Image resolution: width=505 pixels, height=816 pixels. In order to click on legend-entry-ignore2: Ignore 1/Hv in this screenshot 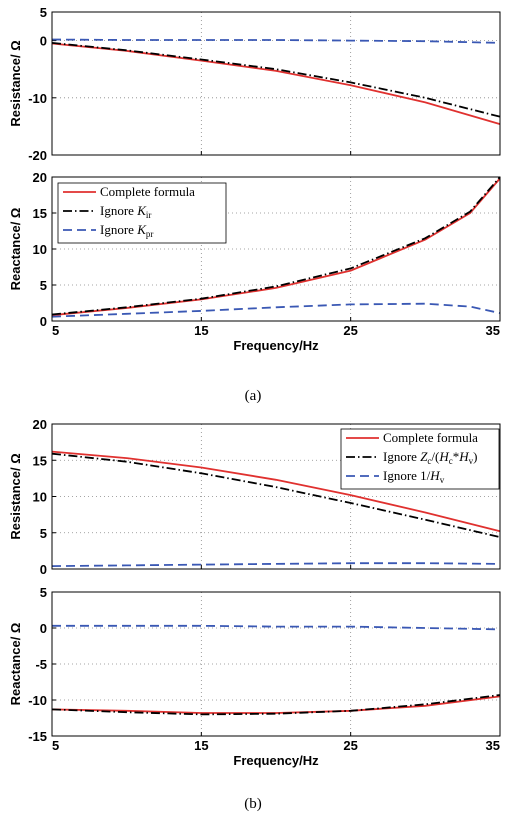, I will do `click(414, 476)`.